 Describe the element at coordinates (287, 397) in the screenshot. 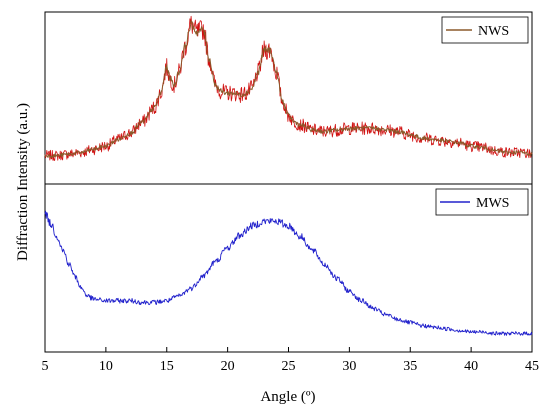

I see `x-axis-title: Angle (º)` at that location.